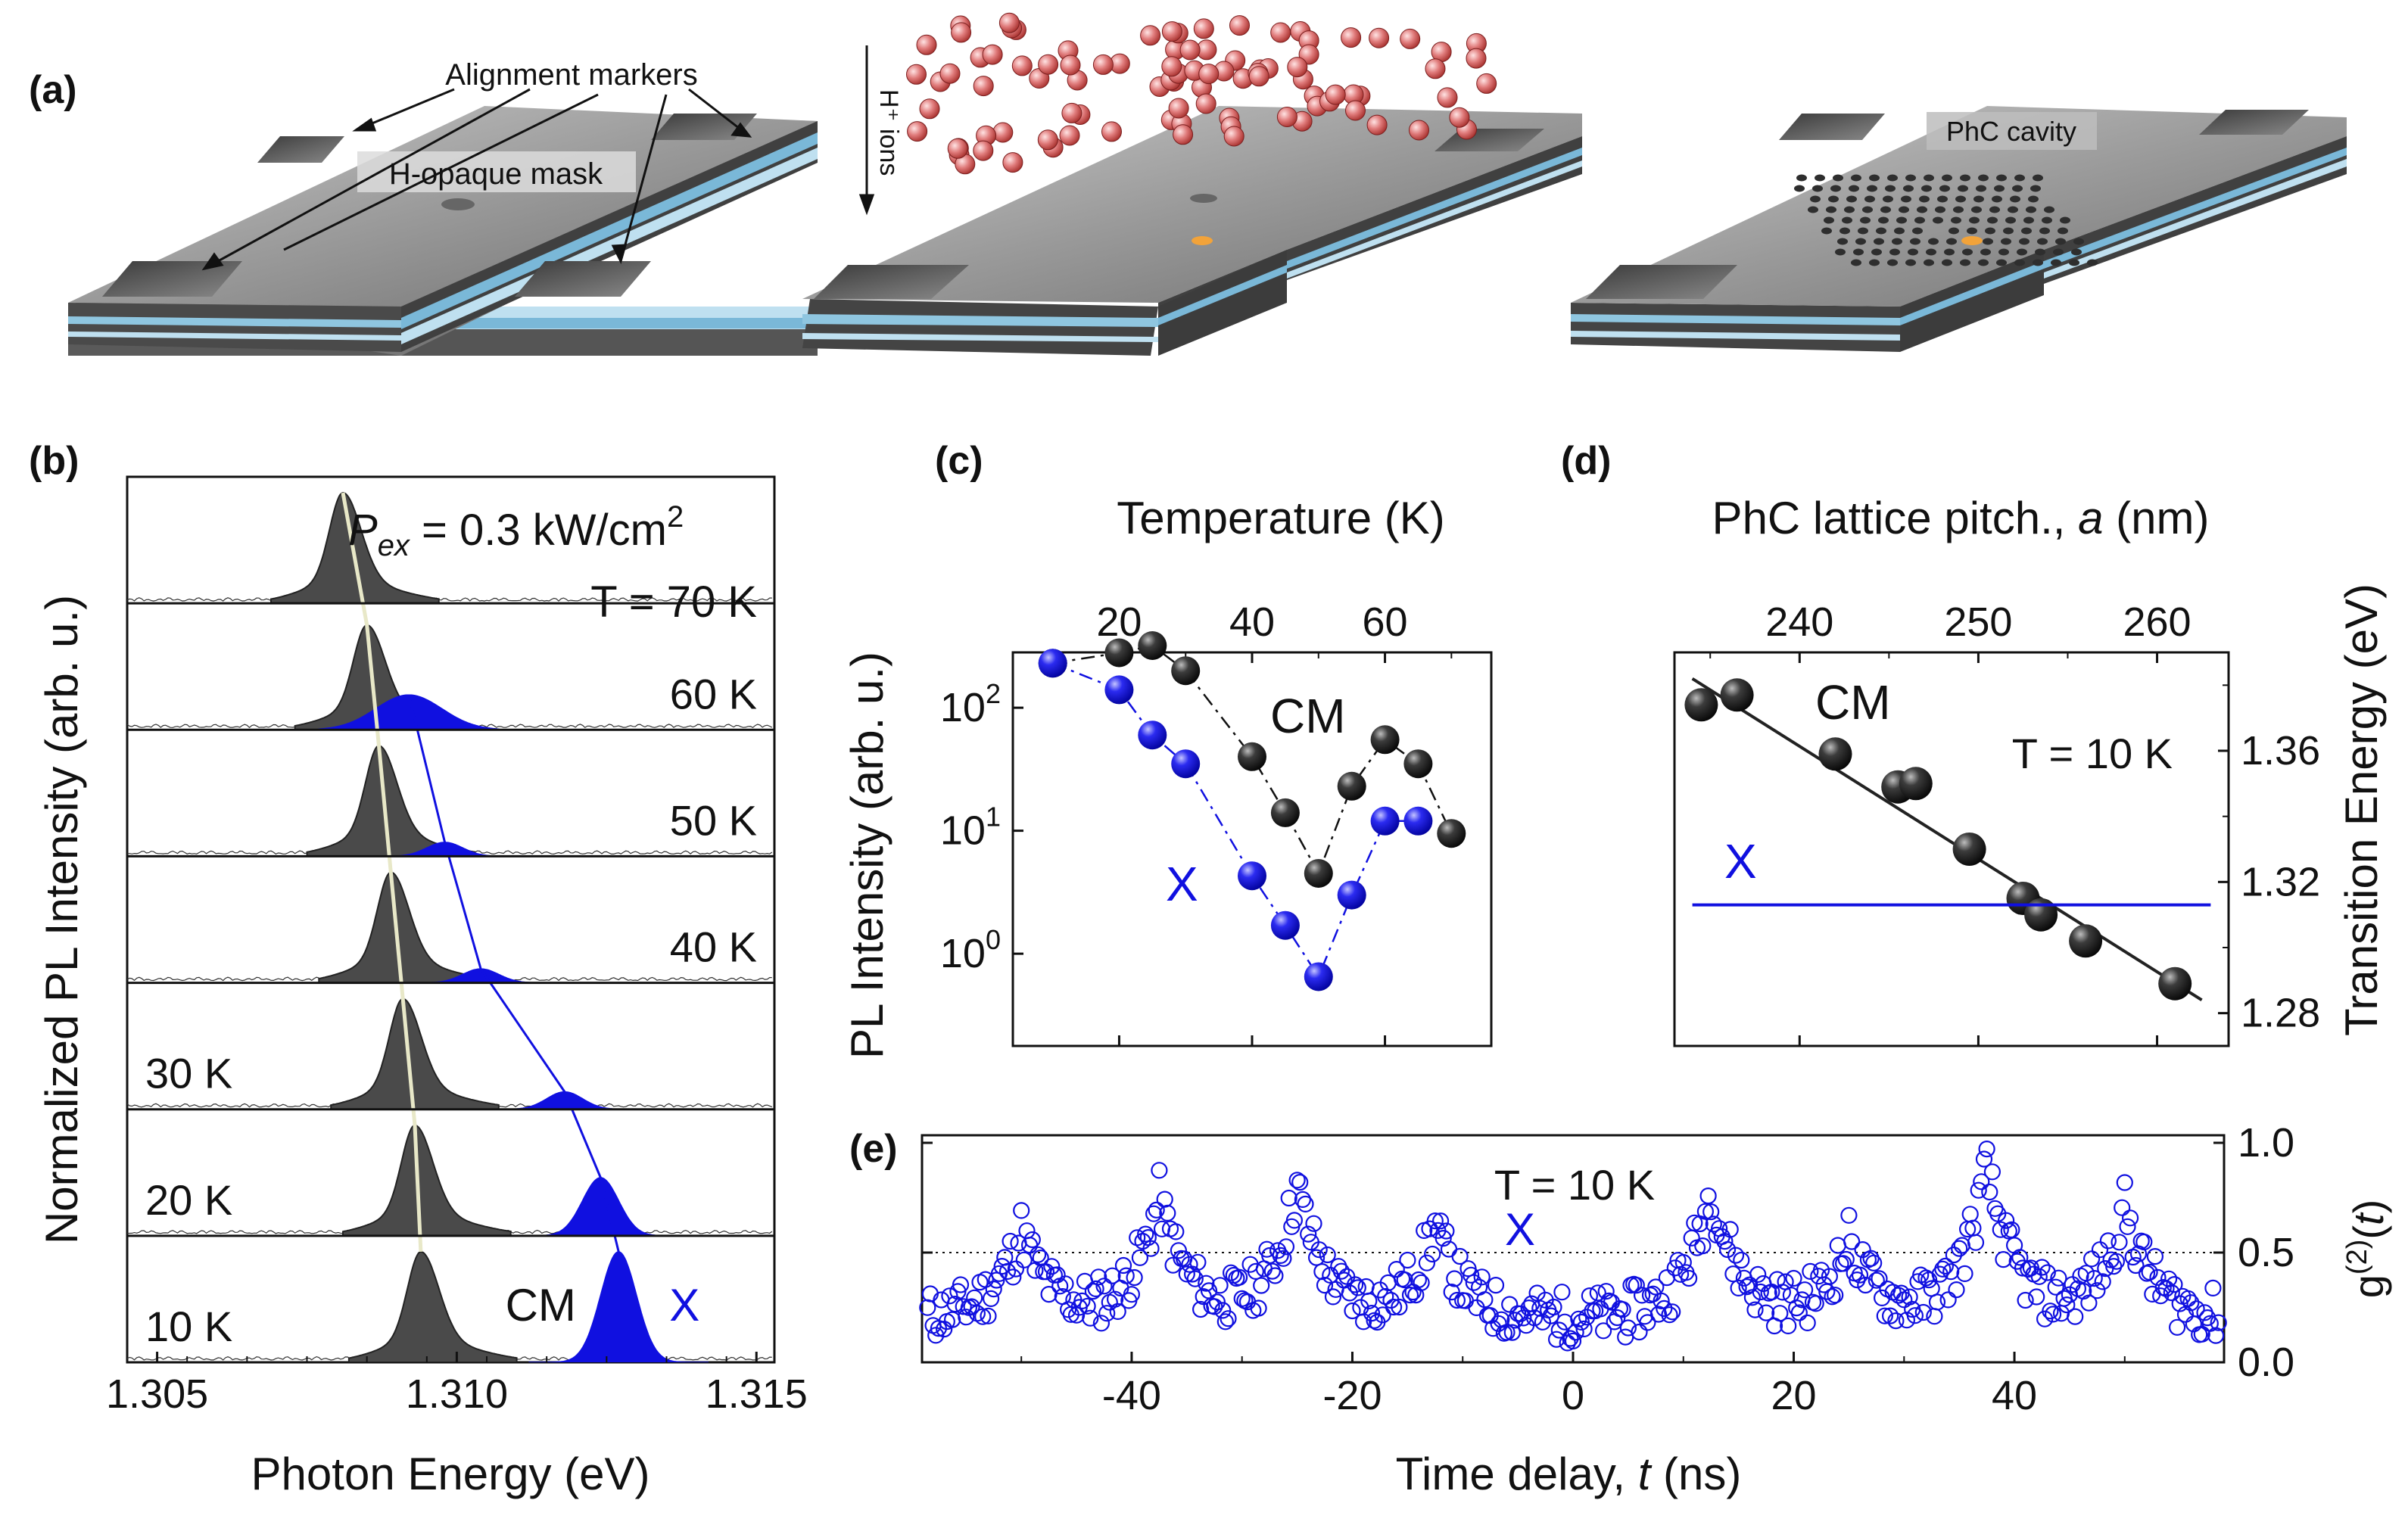 This screenshot has height=1522, width=2408. Describe the element at coordinates (1586, 461) in the screenshot. I see `panel-d-label: (d)` at that location.